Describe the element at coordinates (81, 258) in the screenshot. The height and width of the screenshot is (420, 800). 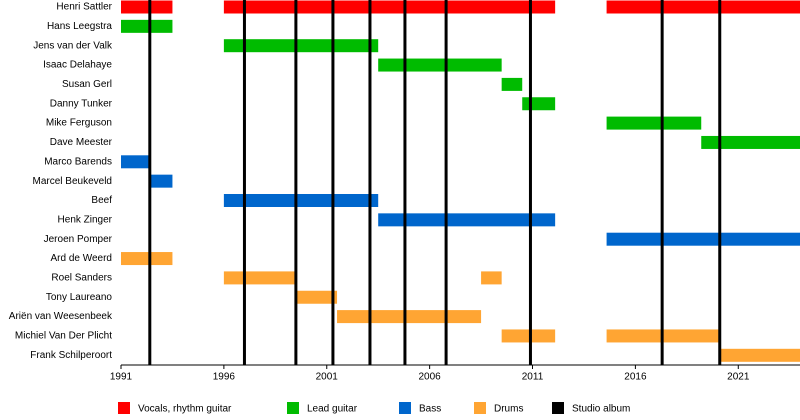
I see `member-label: Ard de Weerd` at that location.